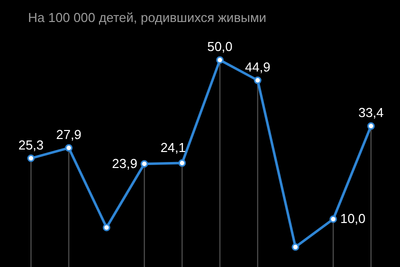 The height and width of the screenshot is (267, 400). What do you see at coordinates (69, 134) in the screenshot?
I see `data-label: 27,9` at bounding box center [69, 134].